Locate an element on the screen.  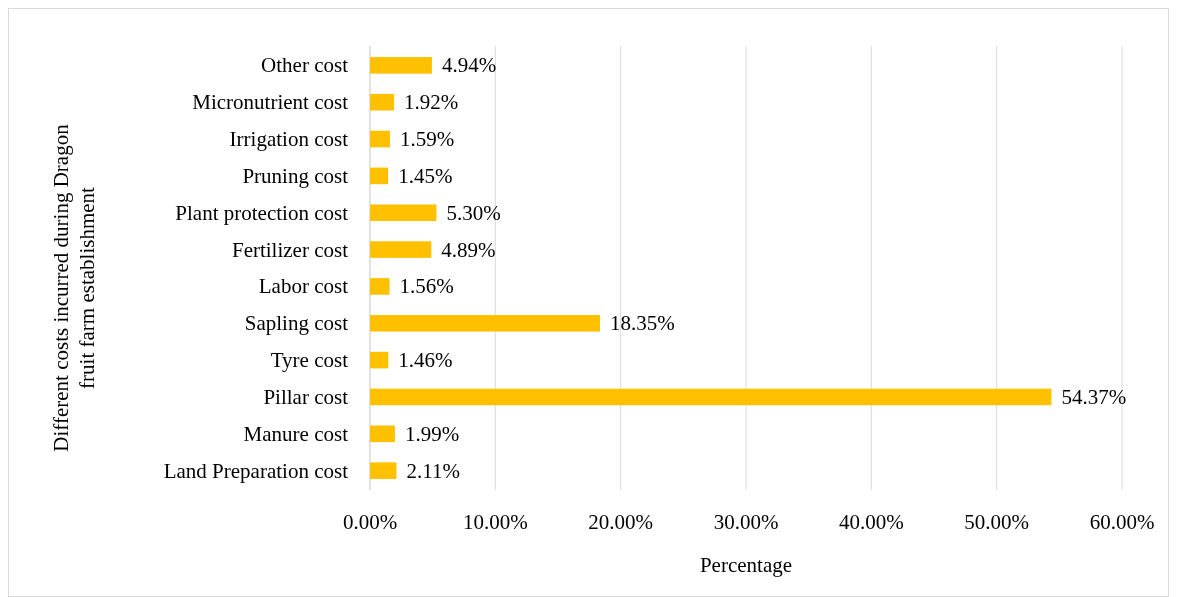
y-tick-label: Land Preparation cost is located at coordinates (256, 470).